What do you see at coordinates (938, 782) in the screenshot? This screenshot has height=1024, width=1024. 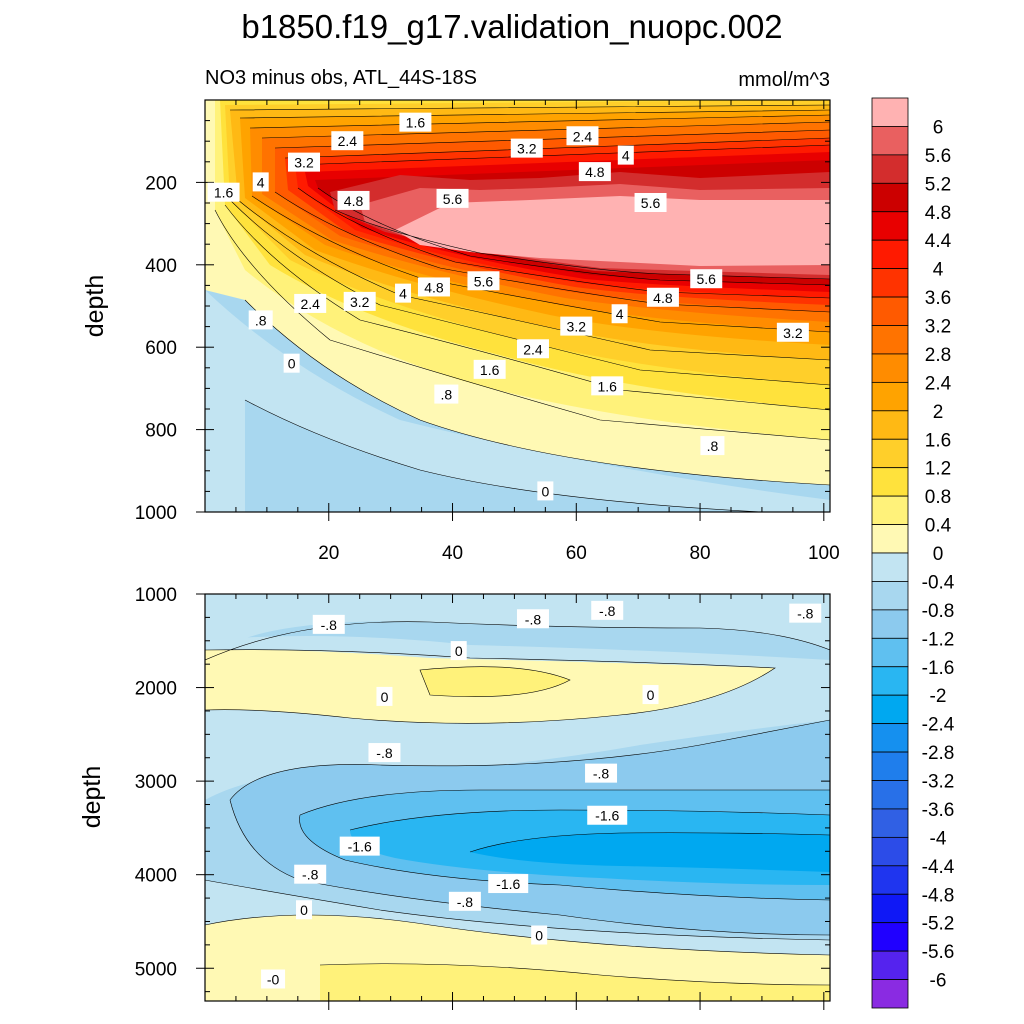 I see `colorbar-label: -3.2` at bounding box center [938, 782].